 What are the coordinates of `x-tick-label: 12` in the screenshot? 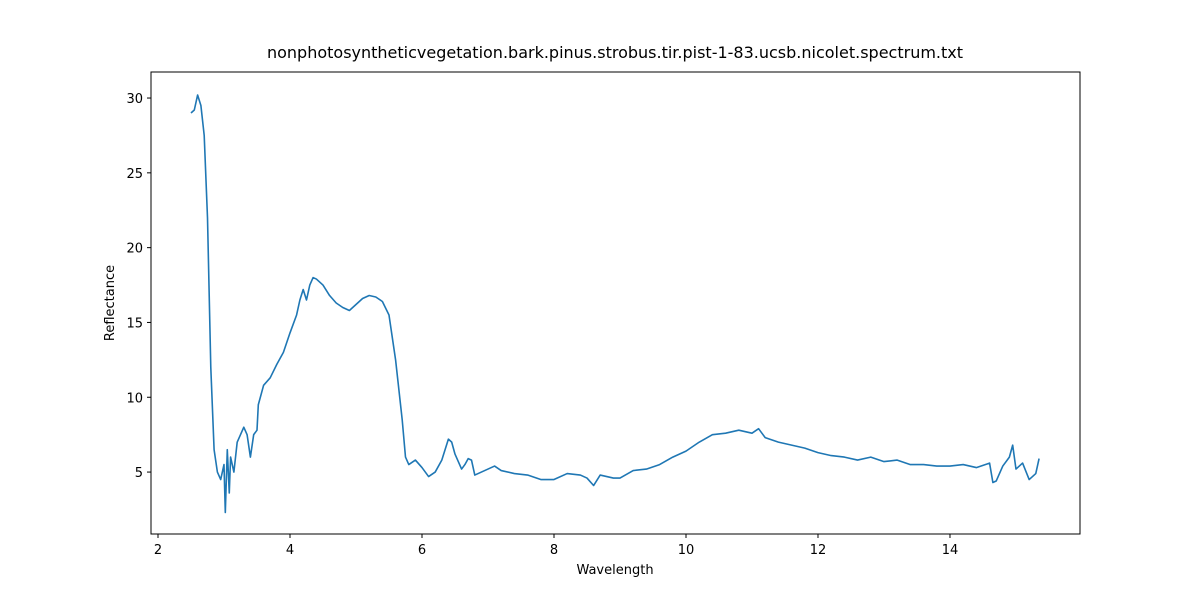 It's located at (818, 550).